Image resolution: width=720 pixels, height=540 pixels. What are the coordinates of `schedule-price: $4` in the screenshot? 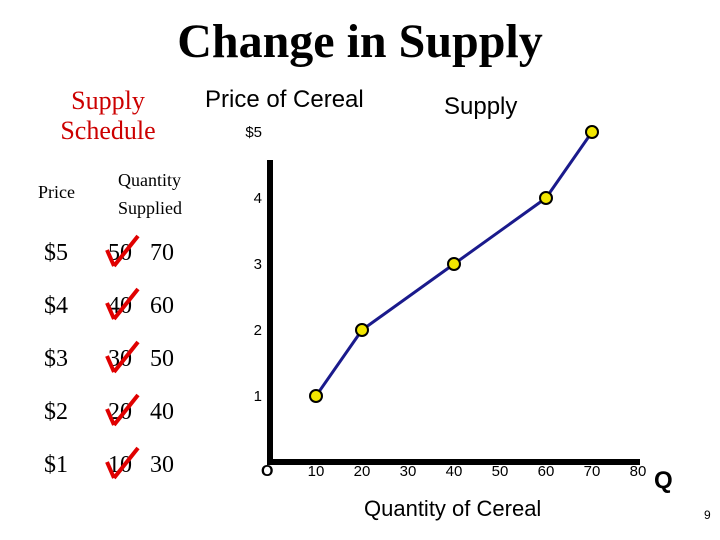 It's located at (56, 306).